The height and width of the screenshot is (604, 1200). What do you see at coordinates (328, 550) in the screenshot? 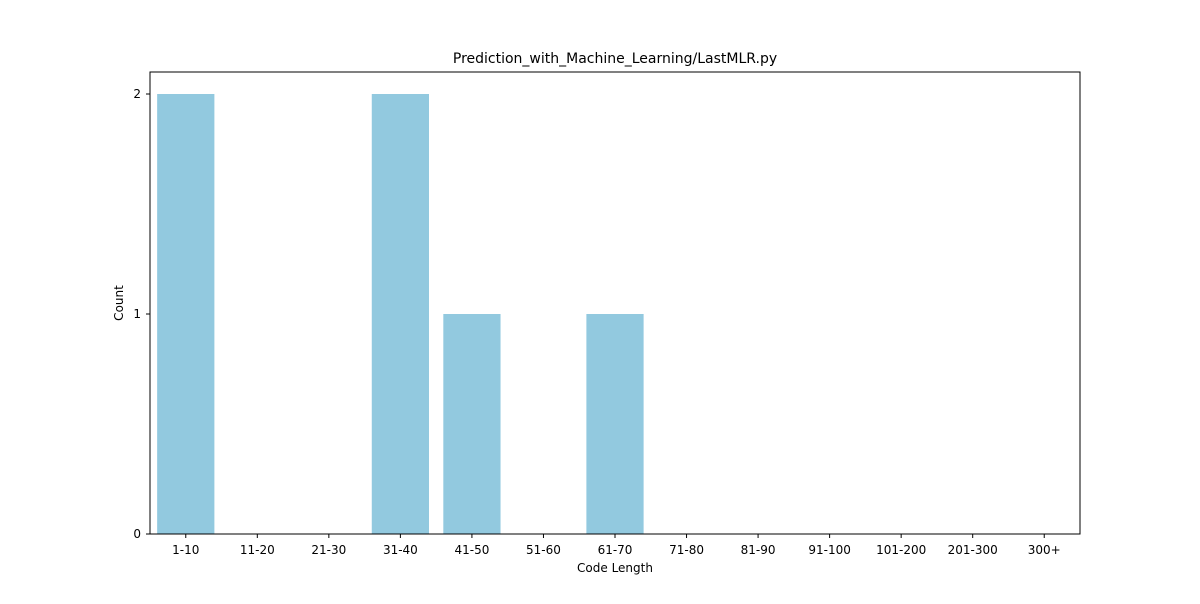
I see `x-tick-label: 21-30` at bounding box center [328, 550].